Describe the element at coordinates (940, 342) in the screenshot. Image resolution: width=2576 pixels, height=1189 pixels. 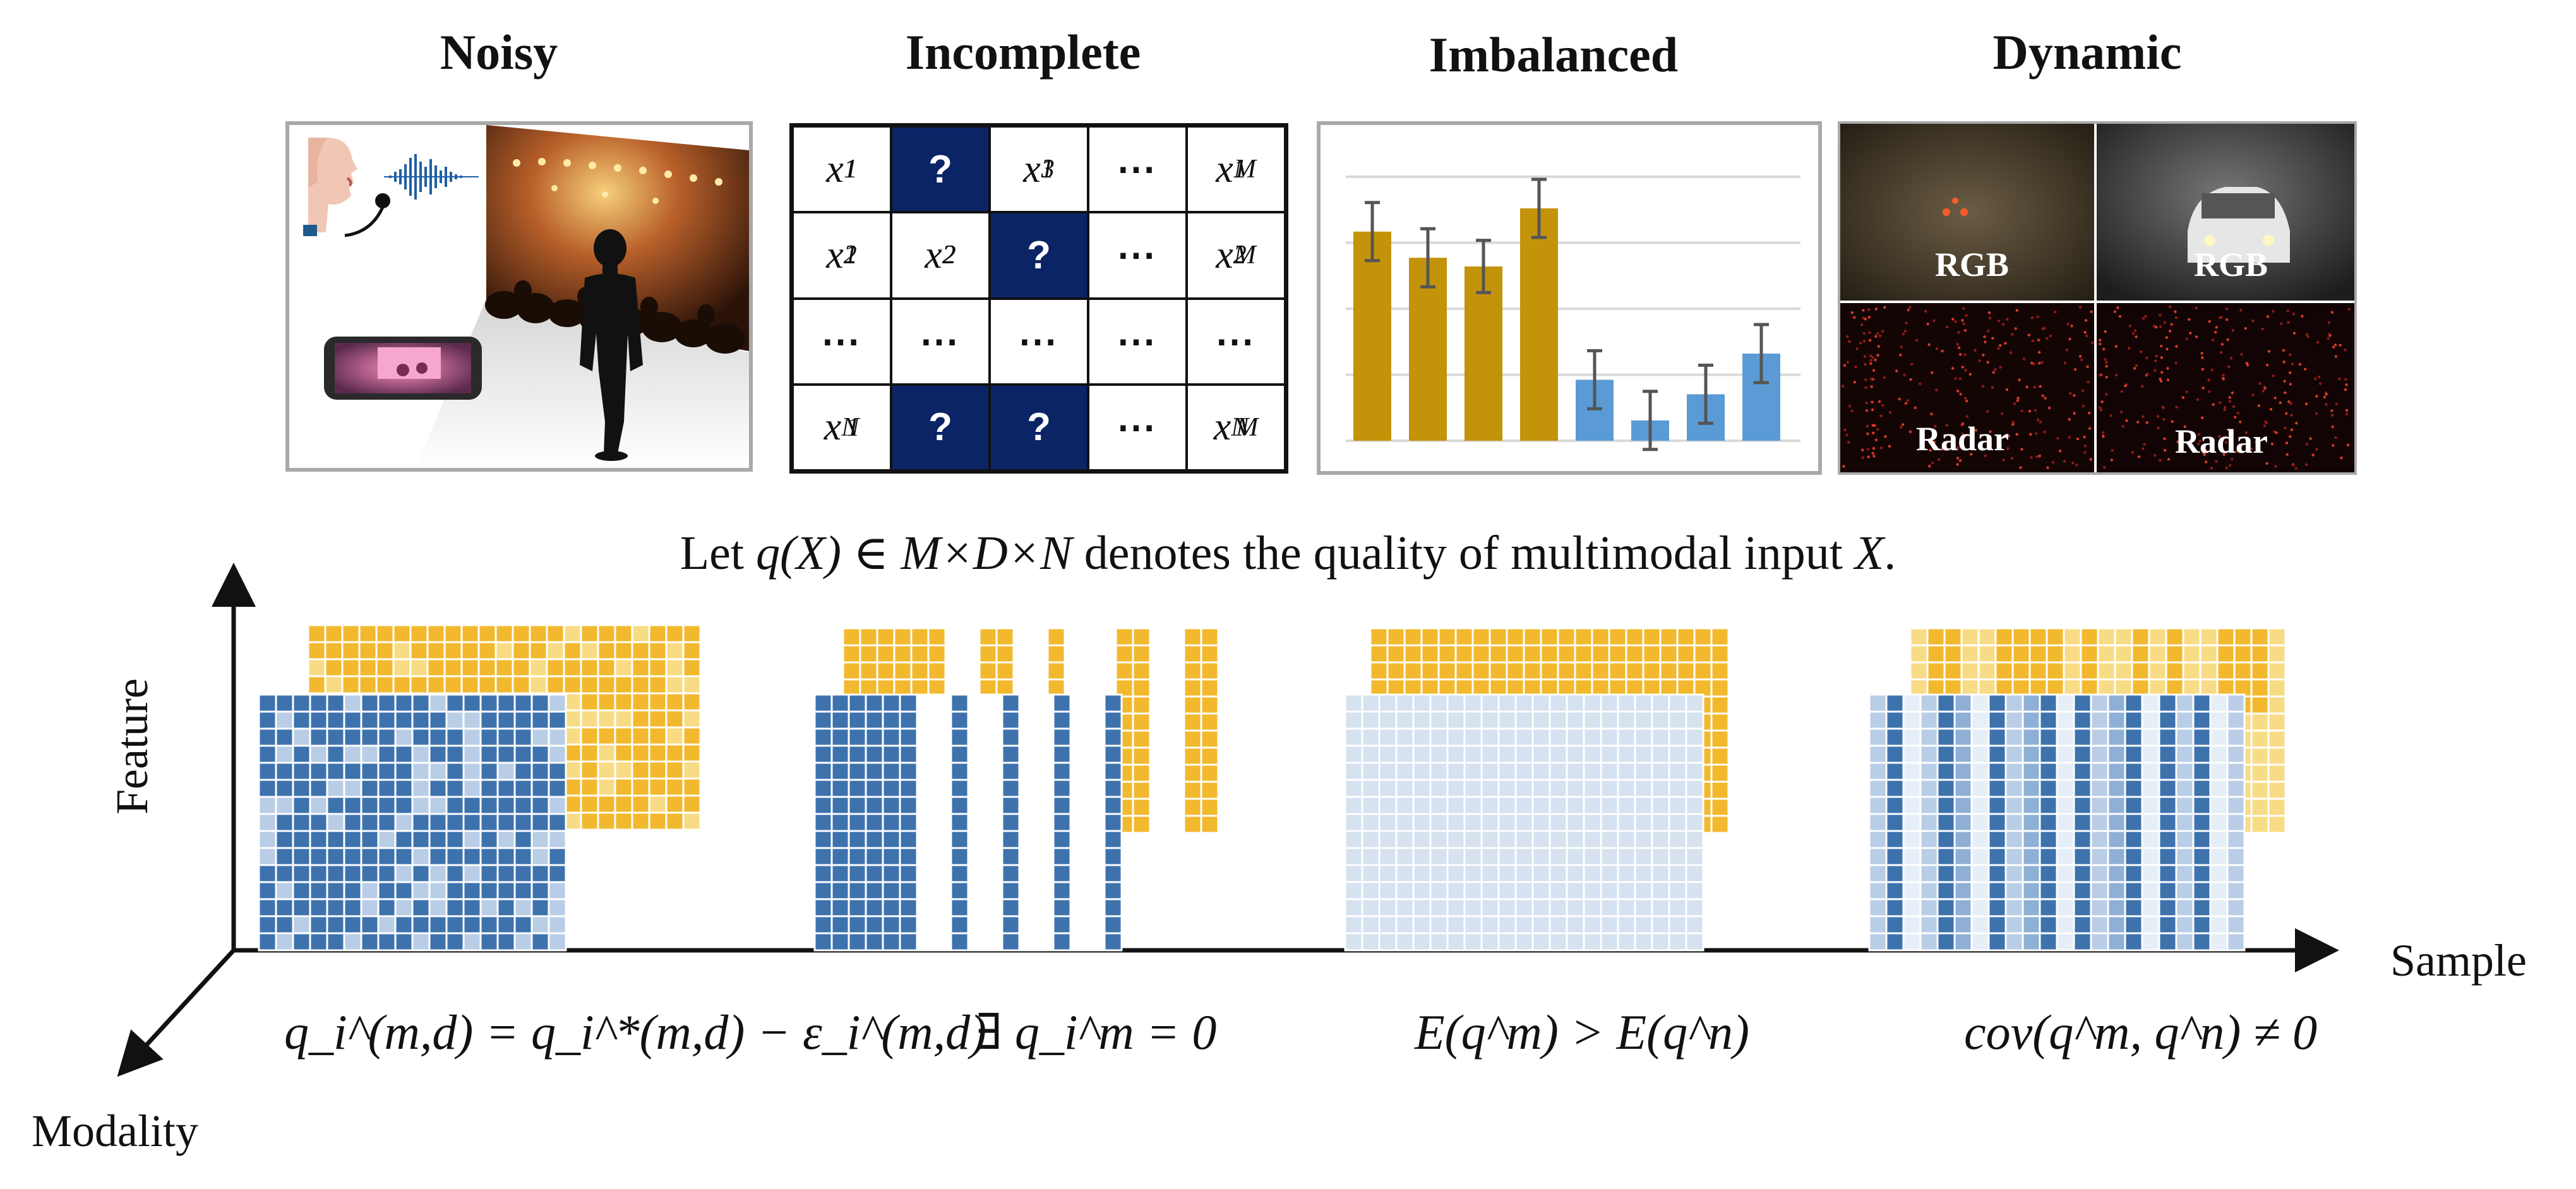
I see `ellipsis-cell: ⋯` at that location.